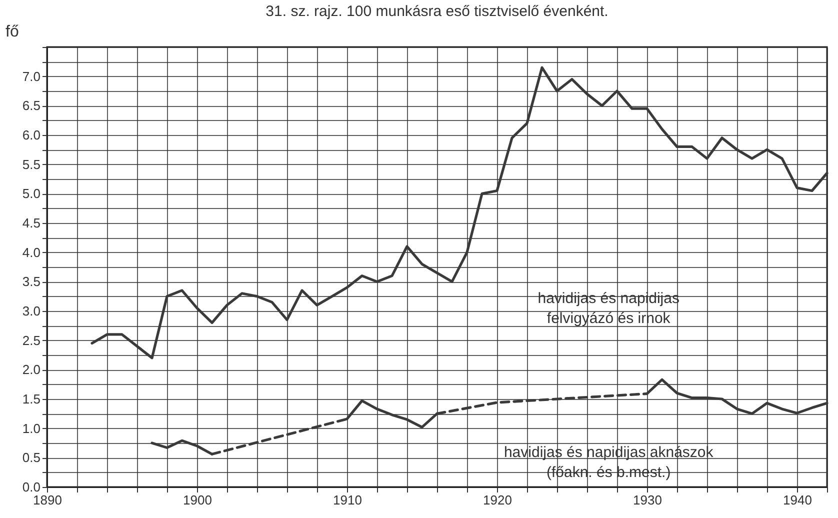 This screenshot has width=838, height=518. Describe the element at coordinates (31, 223) in the screenshot. I see `y-tick-label: 4.5` at that location.